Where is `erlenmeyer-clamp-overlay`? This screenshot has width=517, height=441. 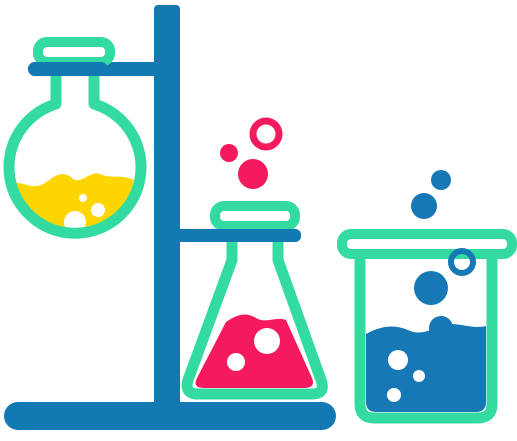 erlenmeyer-clamp-overlay is located at coordinates (233, 235).